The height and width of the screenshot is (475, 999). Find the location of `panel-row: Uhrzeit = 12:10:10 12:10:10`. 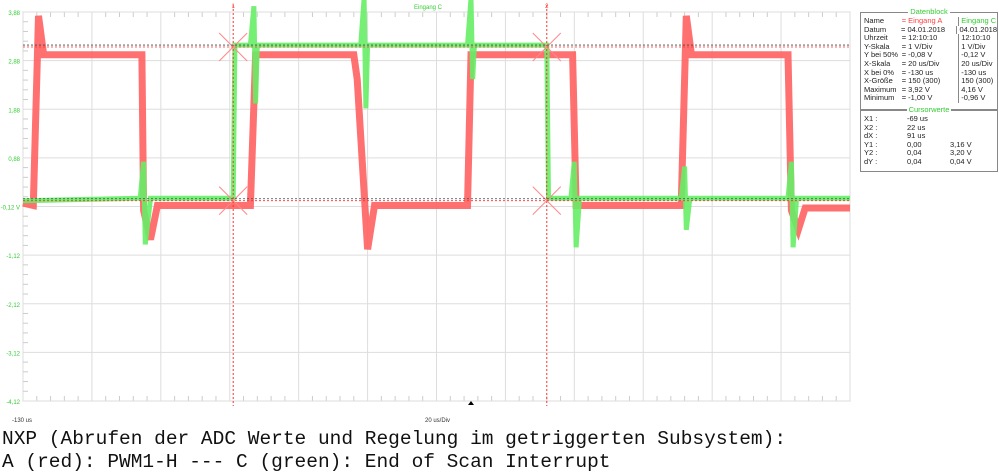

panel-row: Uhrzeit = 12:10:10 12:10:10 is located at coordinates (929, 38).